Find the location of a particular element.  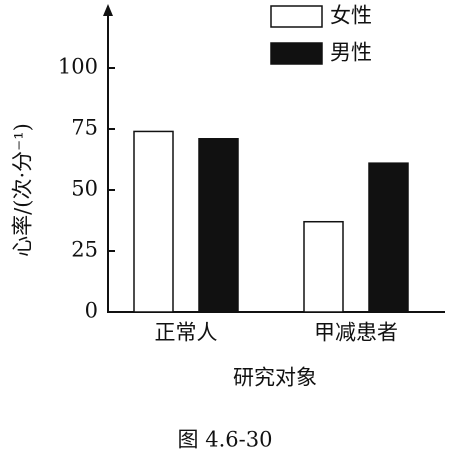

x-axis-label: 研究对象 is located at coordinates (275, 378).